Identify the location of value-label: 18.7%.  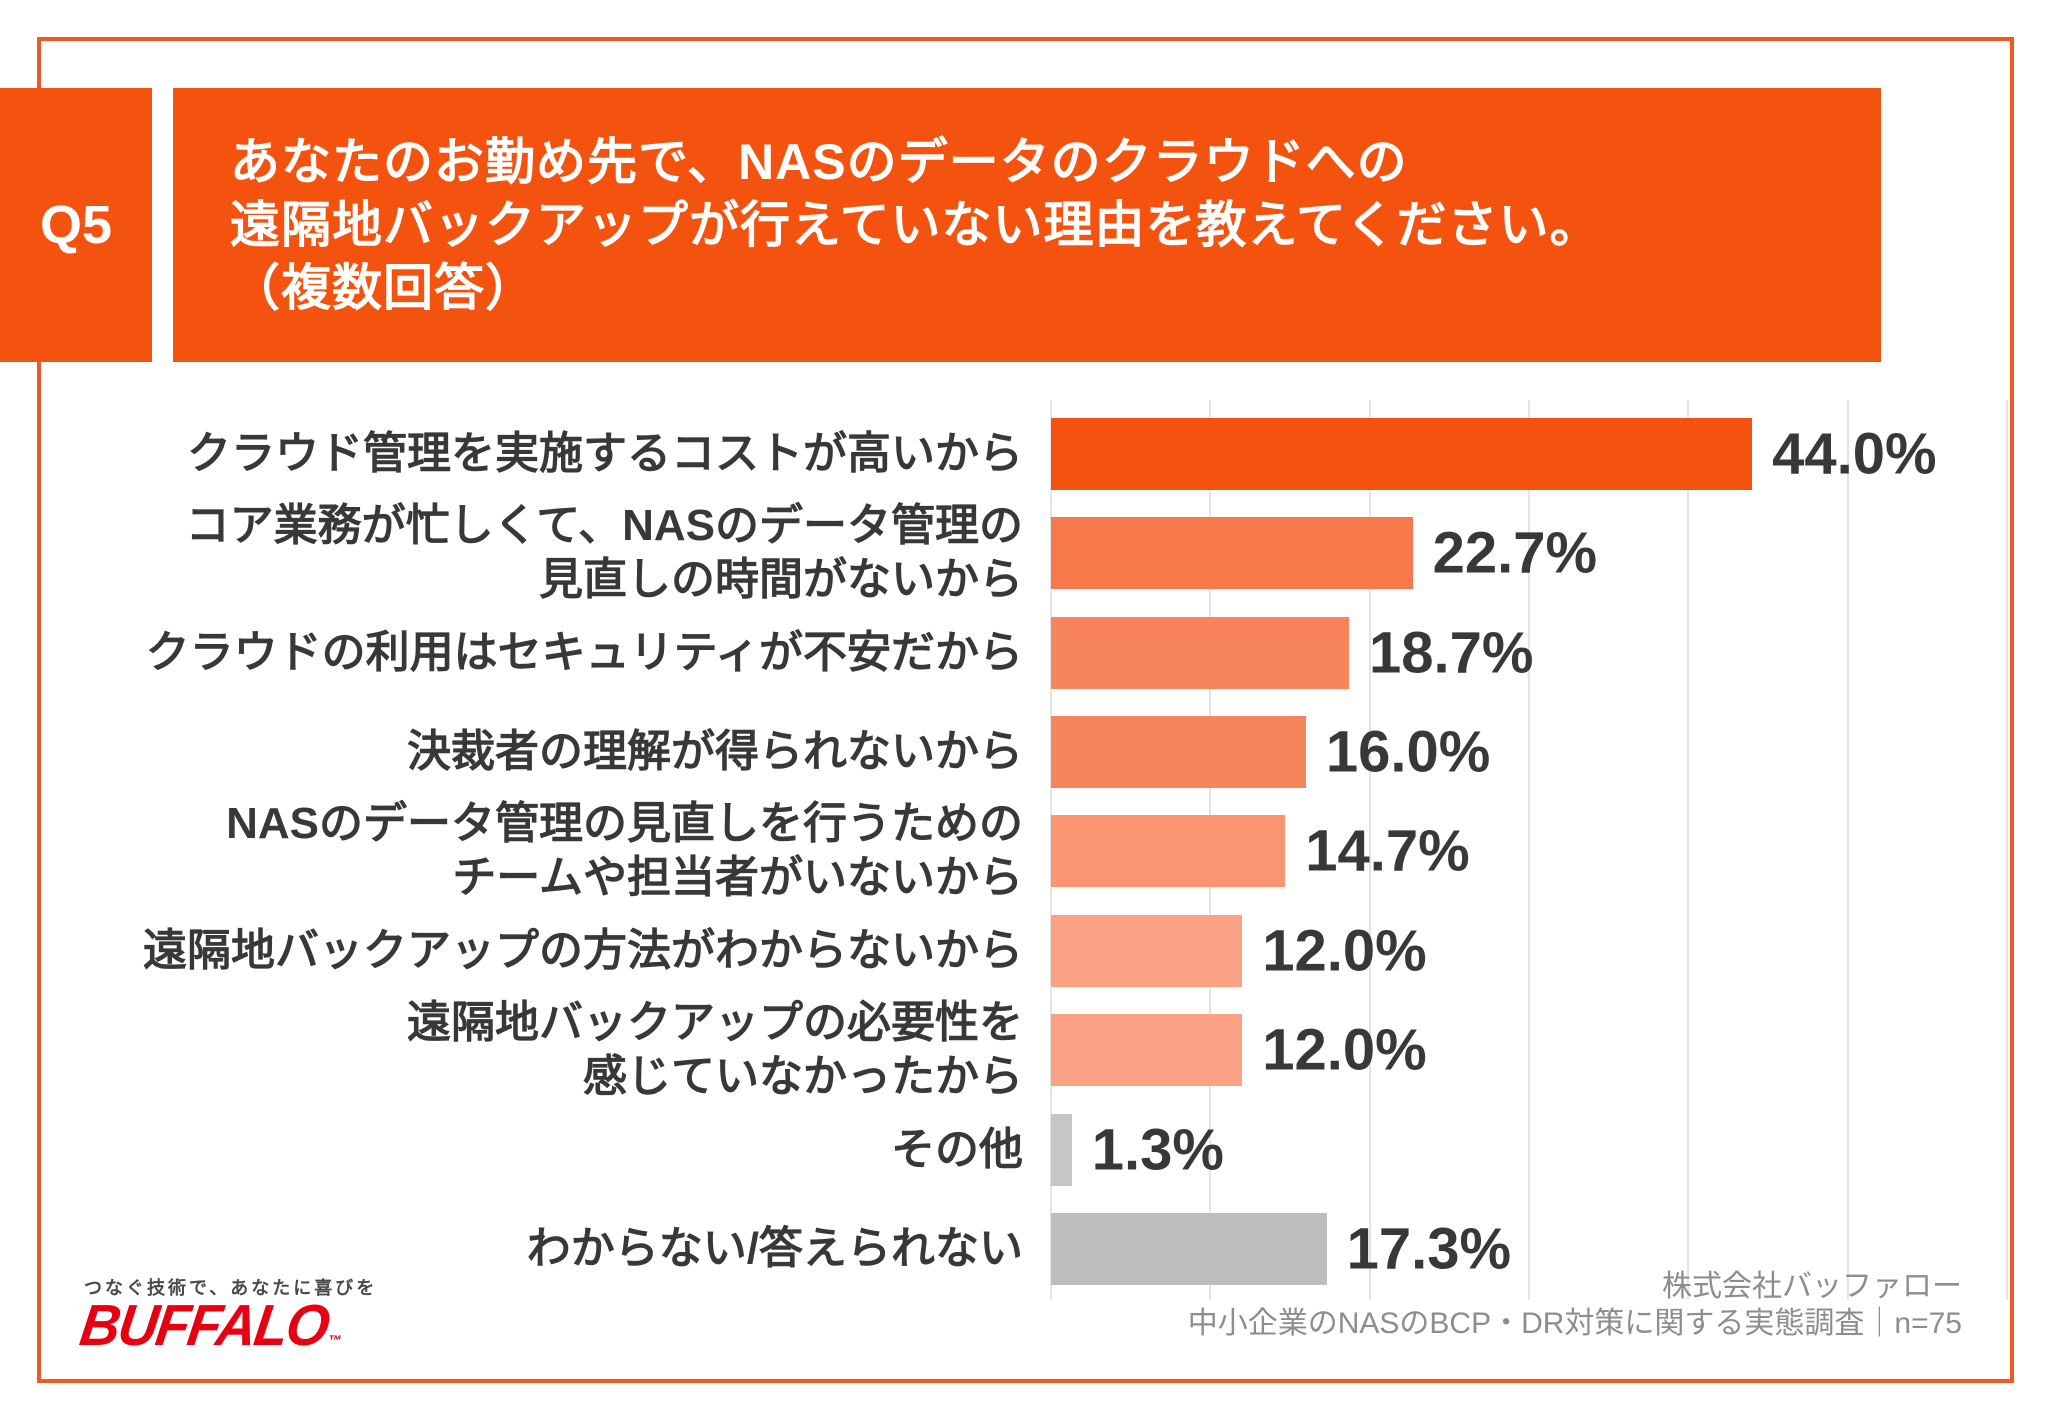
(1451, 653).